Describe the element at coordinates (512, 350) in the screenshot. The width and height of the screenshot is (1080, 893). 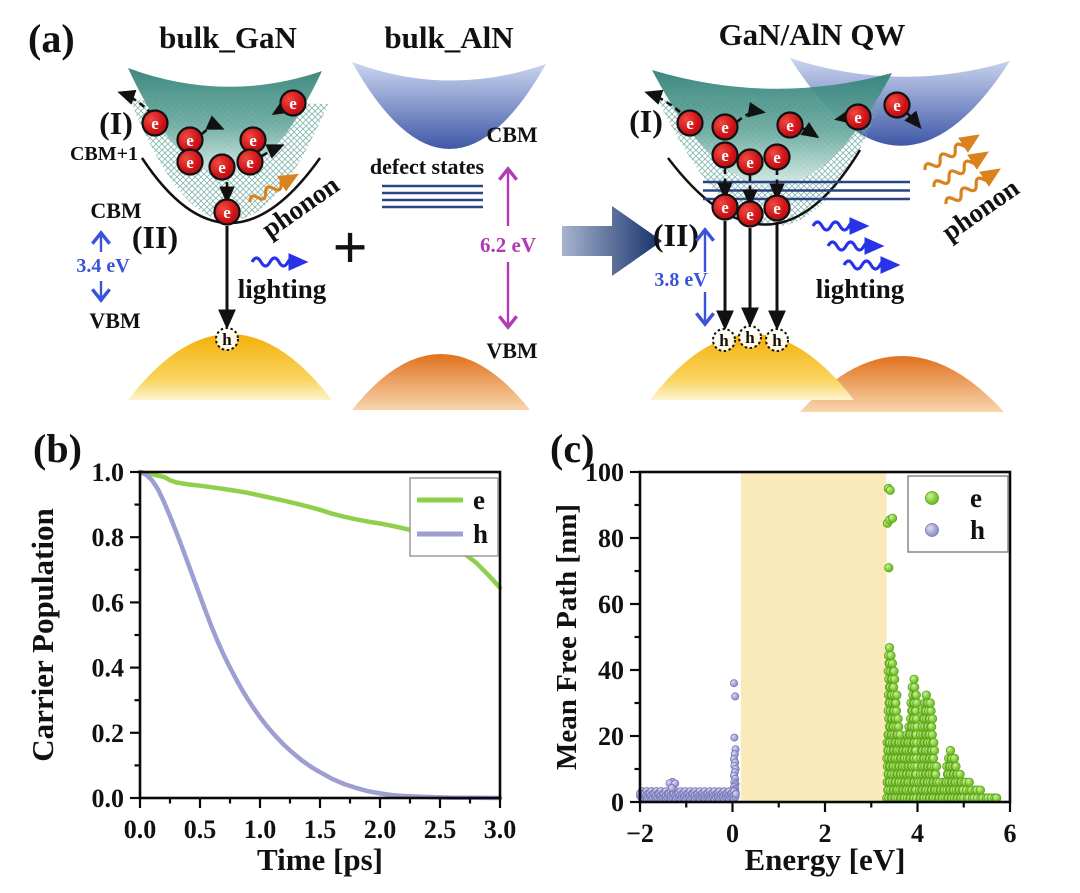
I see `aln-vbm-label: VBM` at that location.